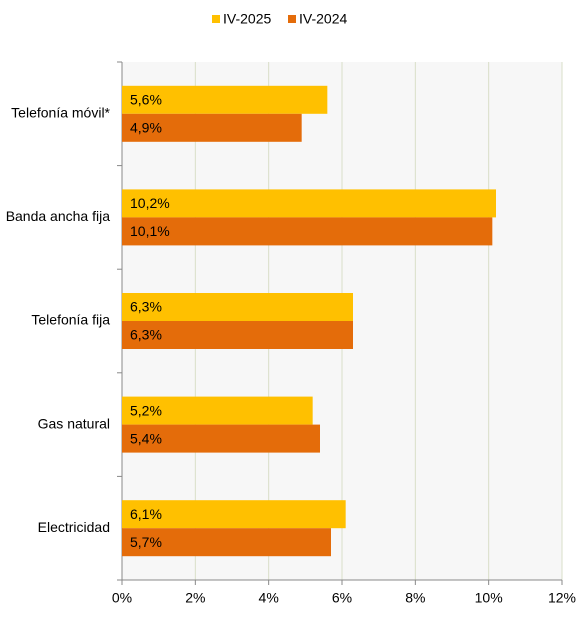  What do you see at coordinates (415, 598) in the screenshot?
I see `x-tick-label: 8%` at bounding box center [415, 598].